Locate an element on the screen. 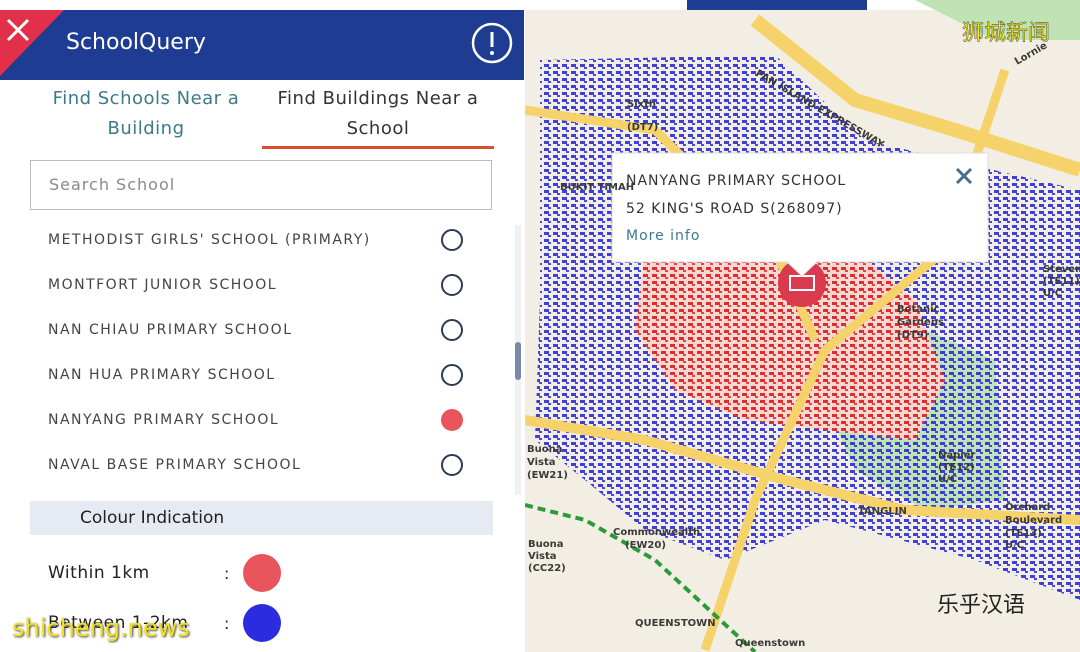 The image size is (1080, 652). popup is located at coordinates (800, 214).